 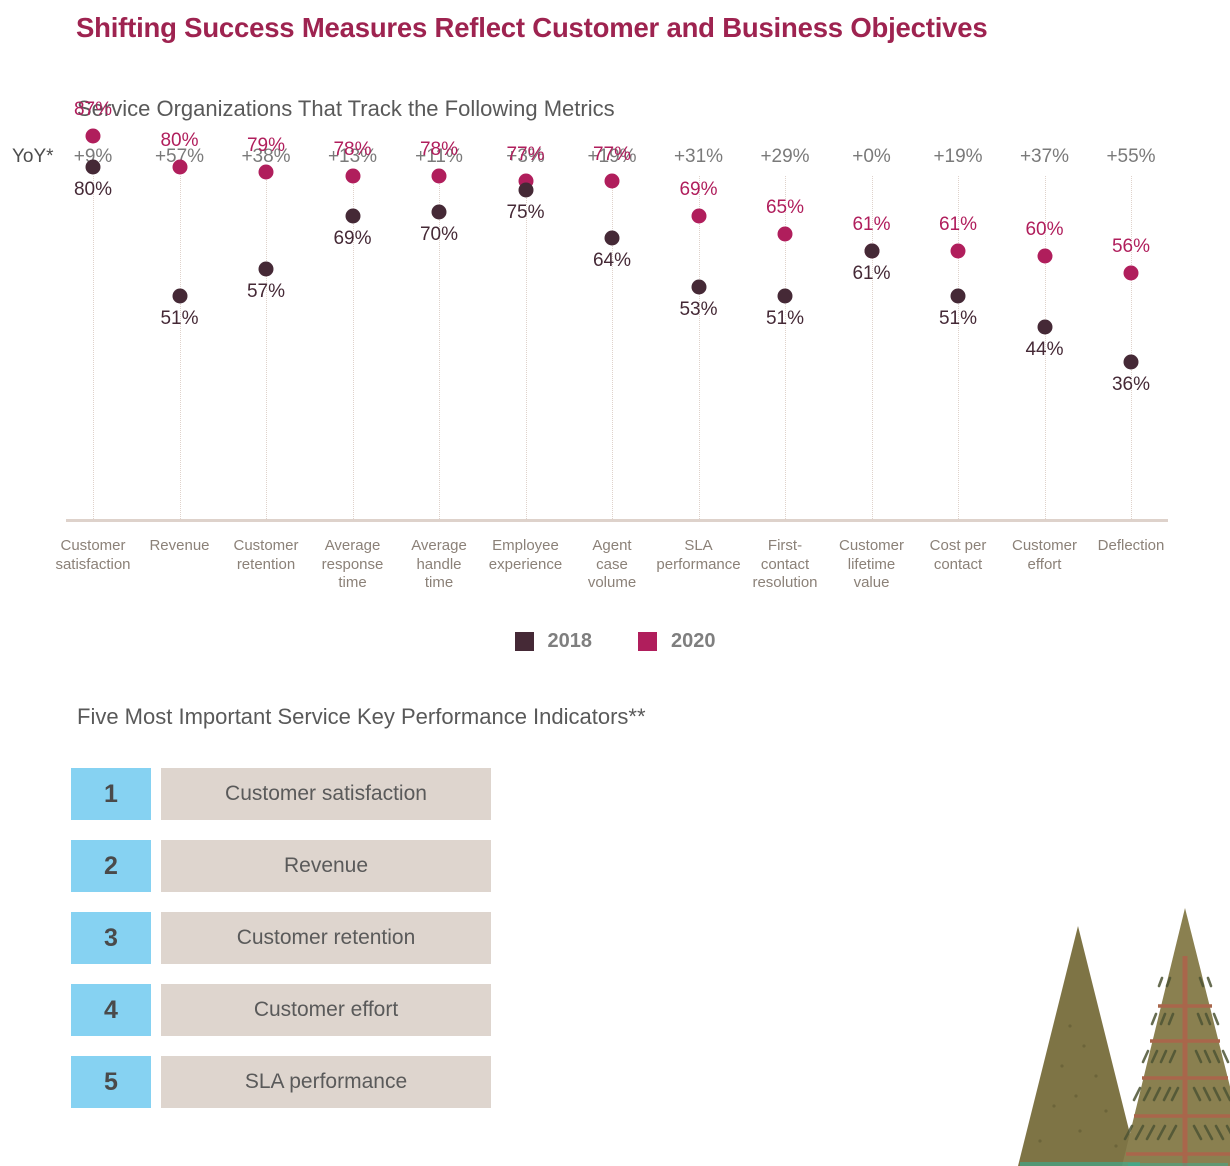 I want to click on data-label-2020: 60%, so click(x=1044, y=229).